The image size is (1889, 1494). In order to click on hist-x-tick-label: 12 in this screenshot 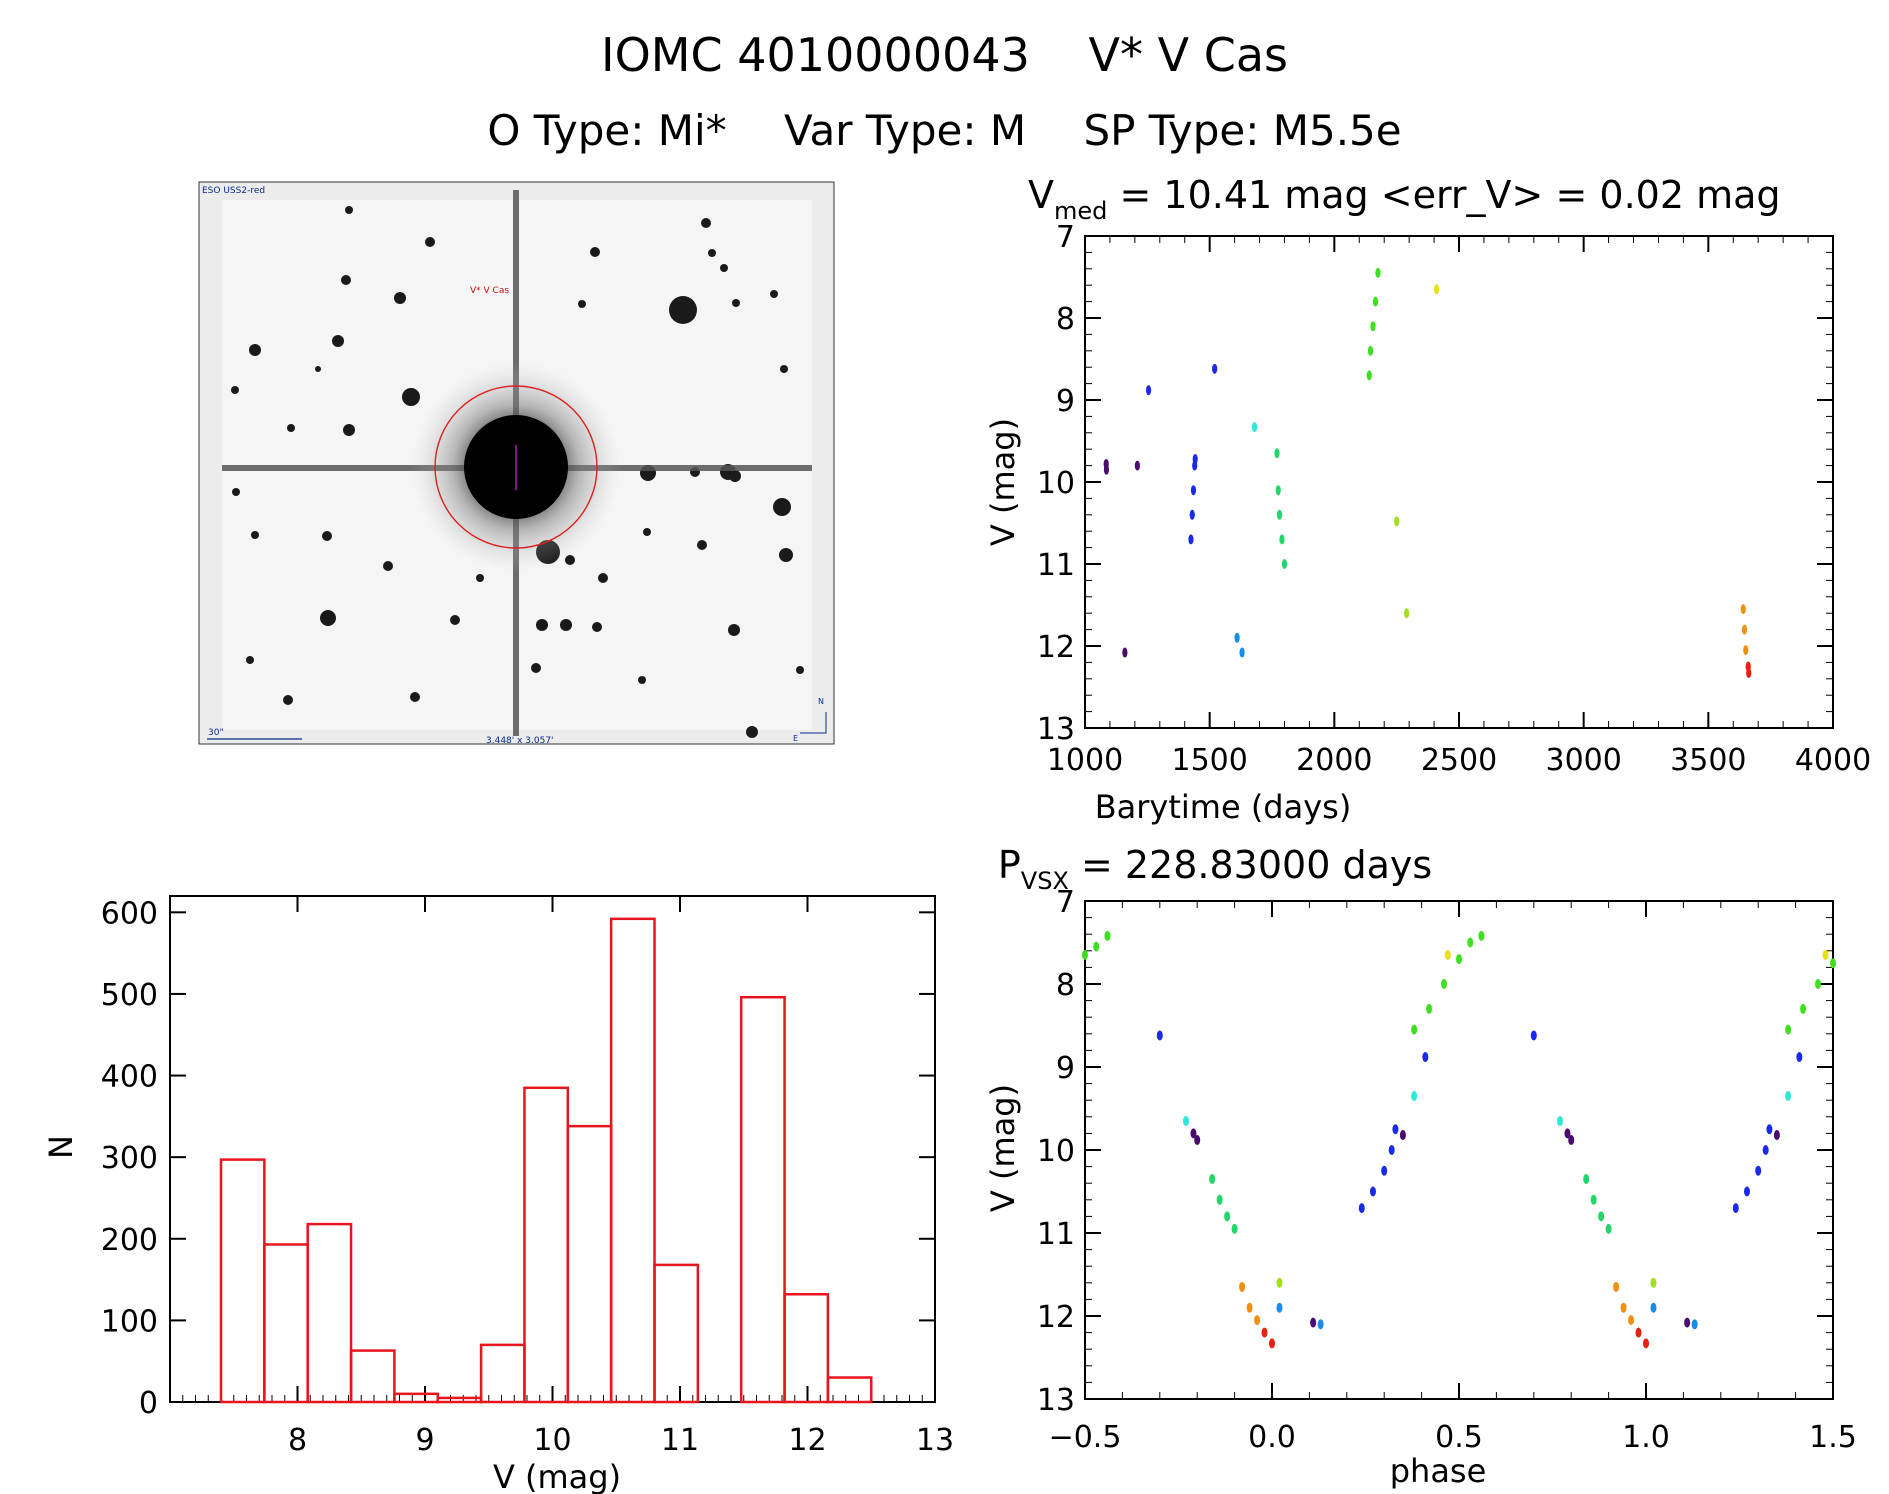, I will do `click(807, 1440)`.